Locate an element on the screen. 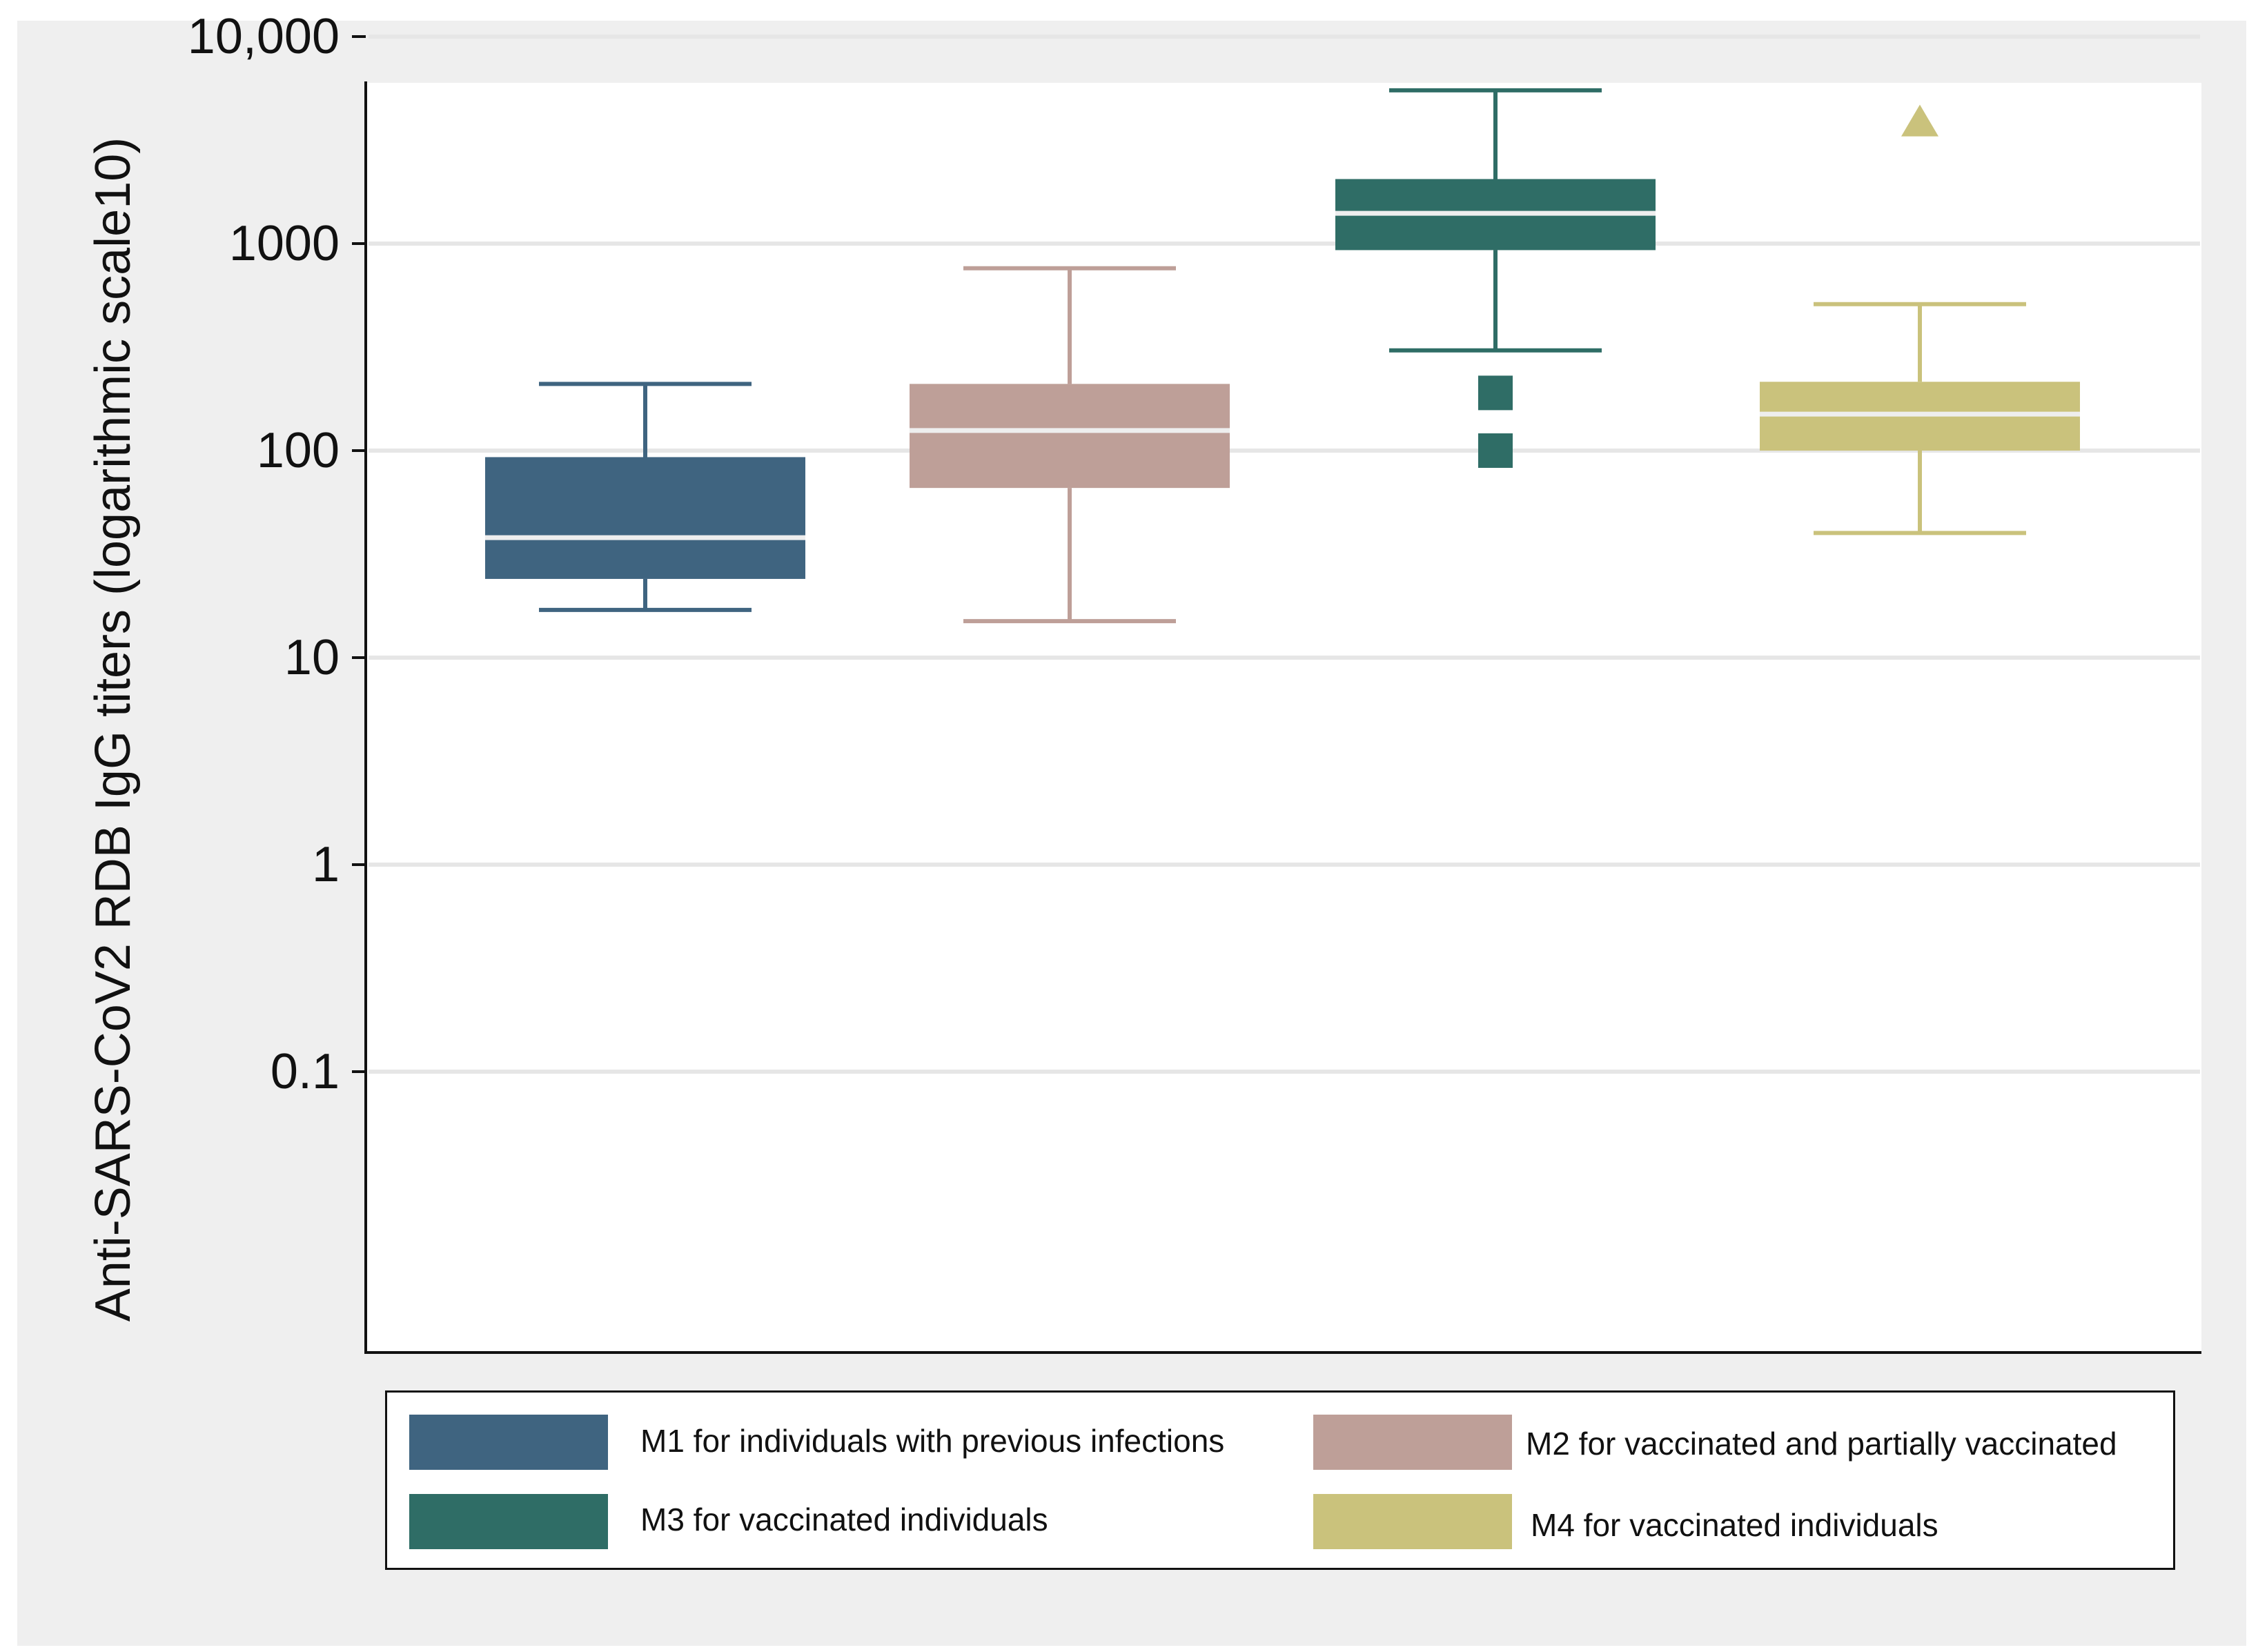 The height and width of the screenshot is (1652, 2258). box-m3 is located at coordinates (1495, 278).